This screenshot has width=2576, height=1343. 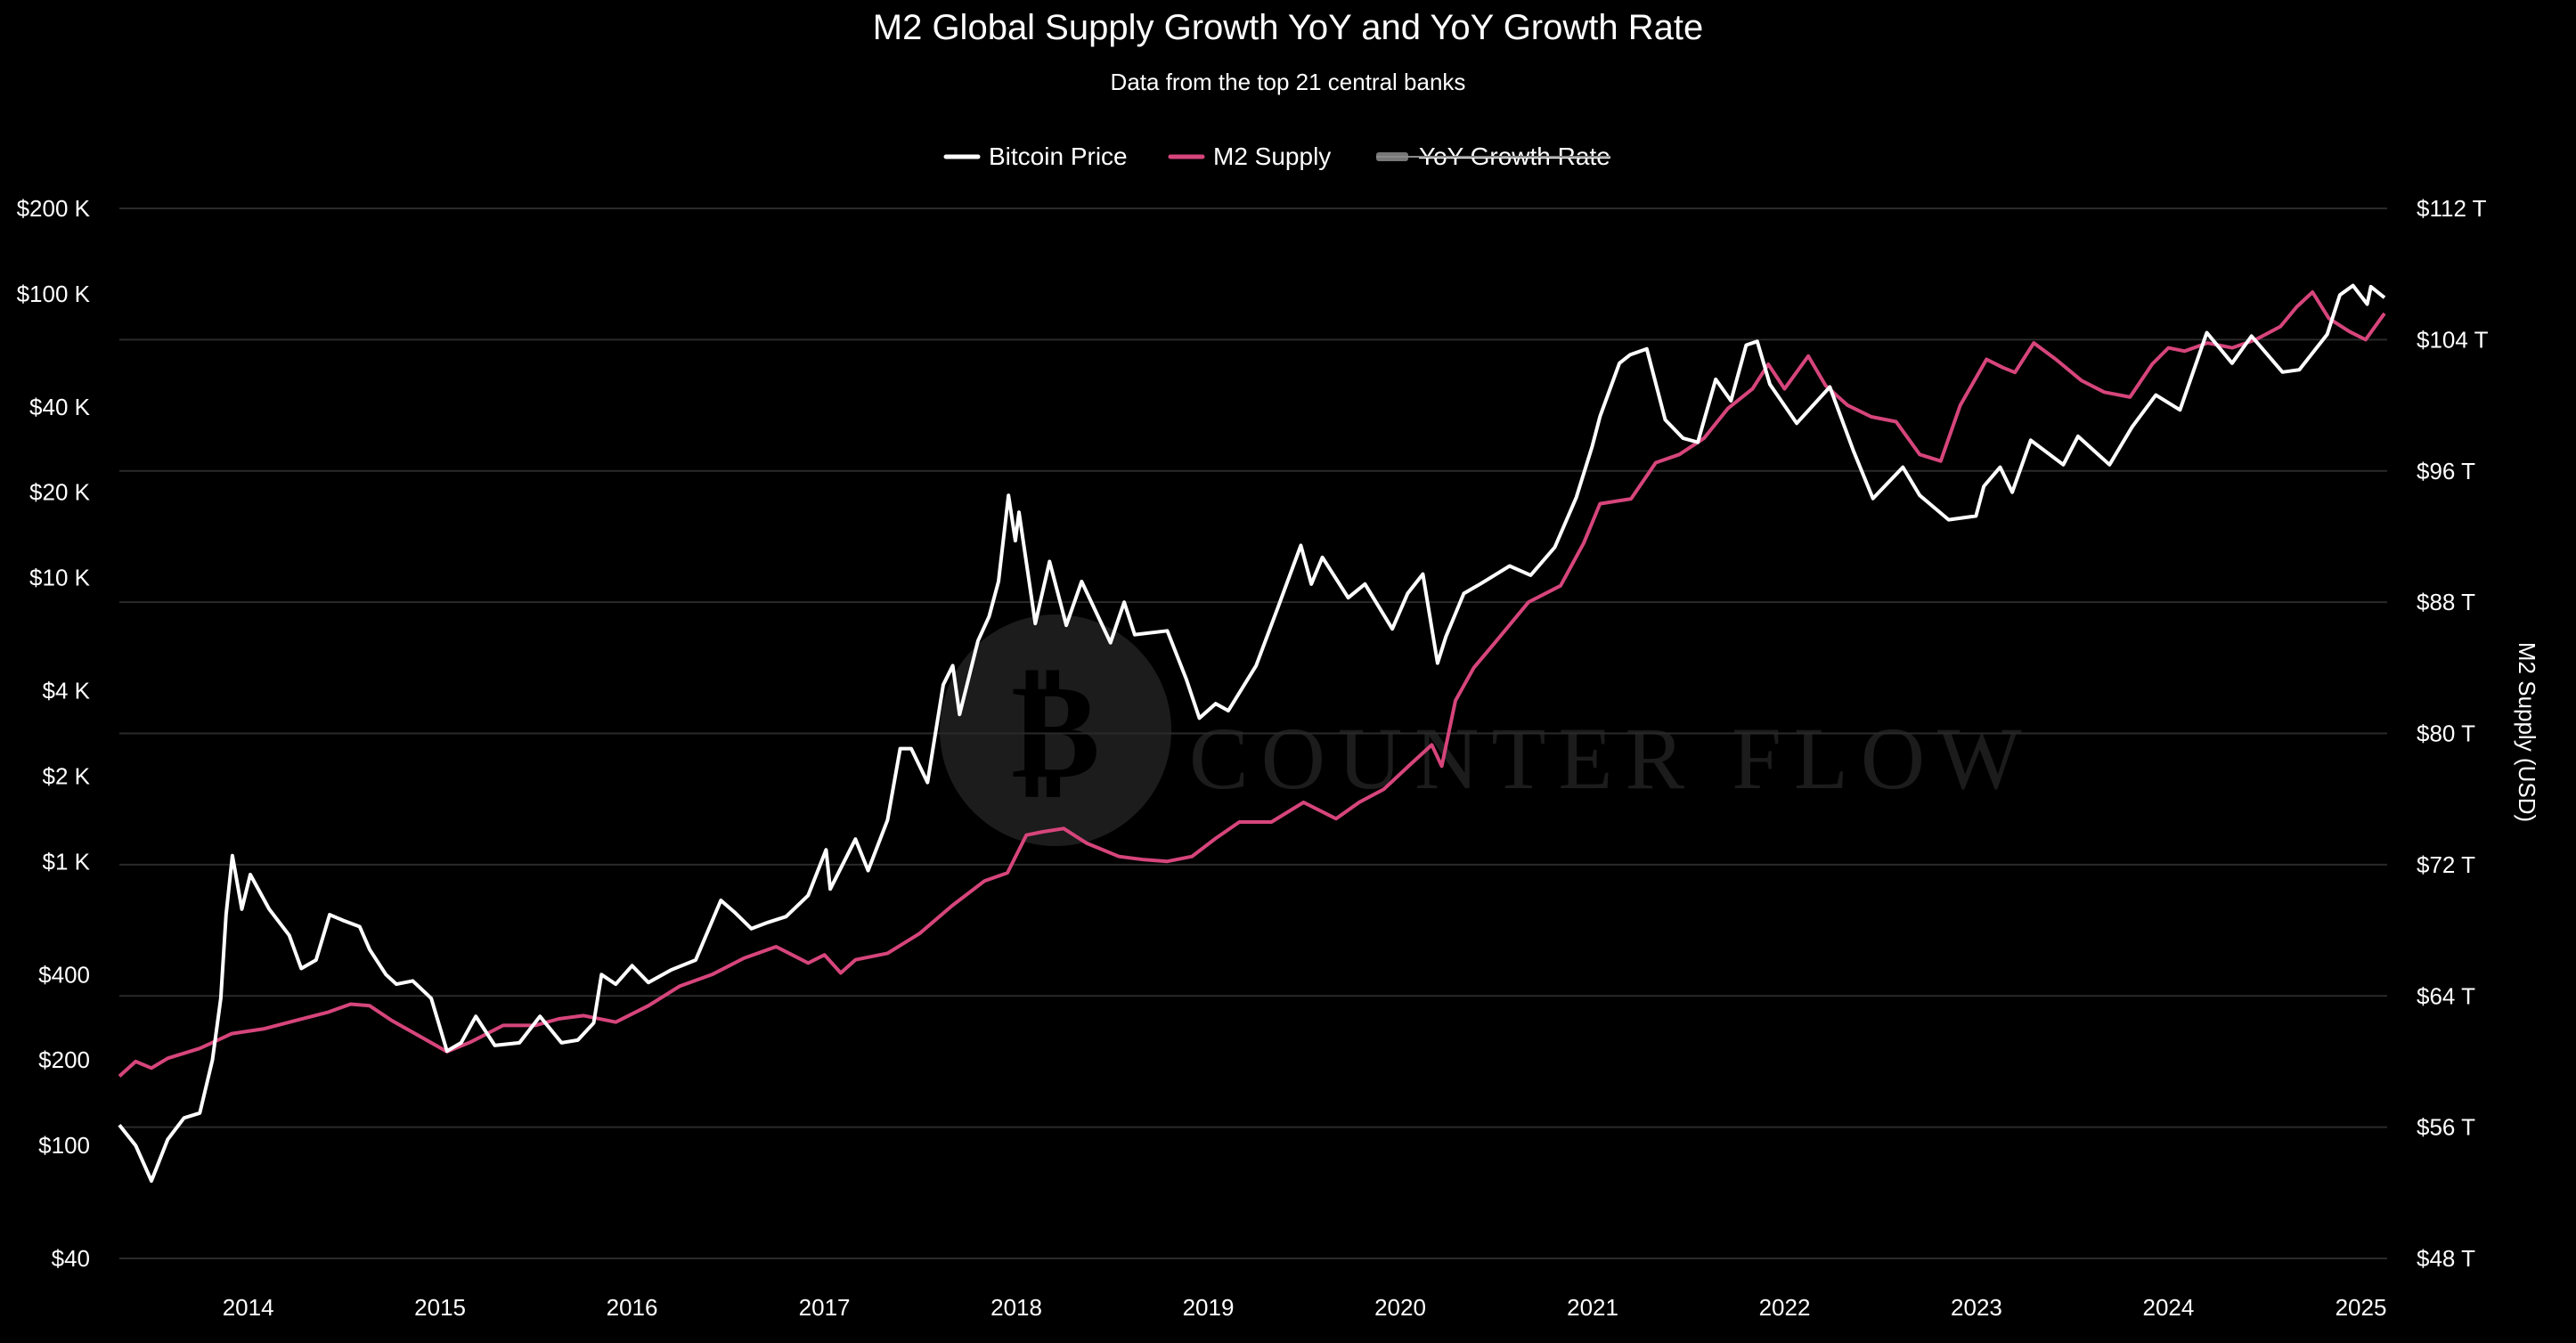 What do you see at coordinates (60, 407) in the screenshot?
I see `y-left-tick-label: $40 K` at bounding box center [60, 407].